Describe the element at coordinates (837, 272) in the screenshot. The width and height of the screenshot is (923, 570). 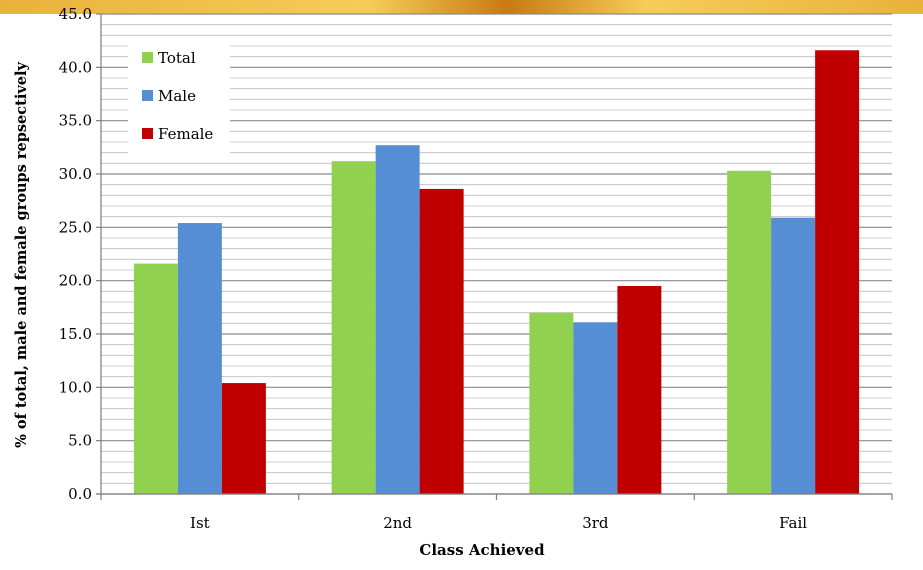
I see `bar-female-fail` at that location.